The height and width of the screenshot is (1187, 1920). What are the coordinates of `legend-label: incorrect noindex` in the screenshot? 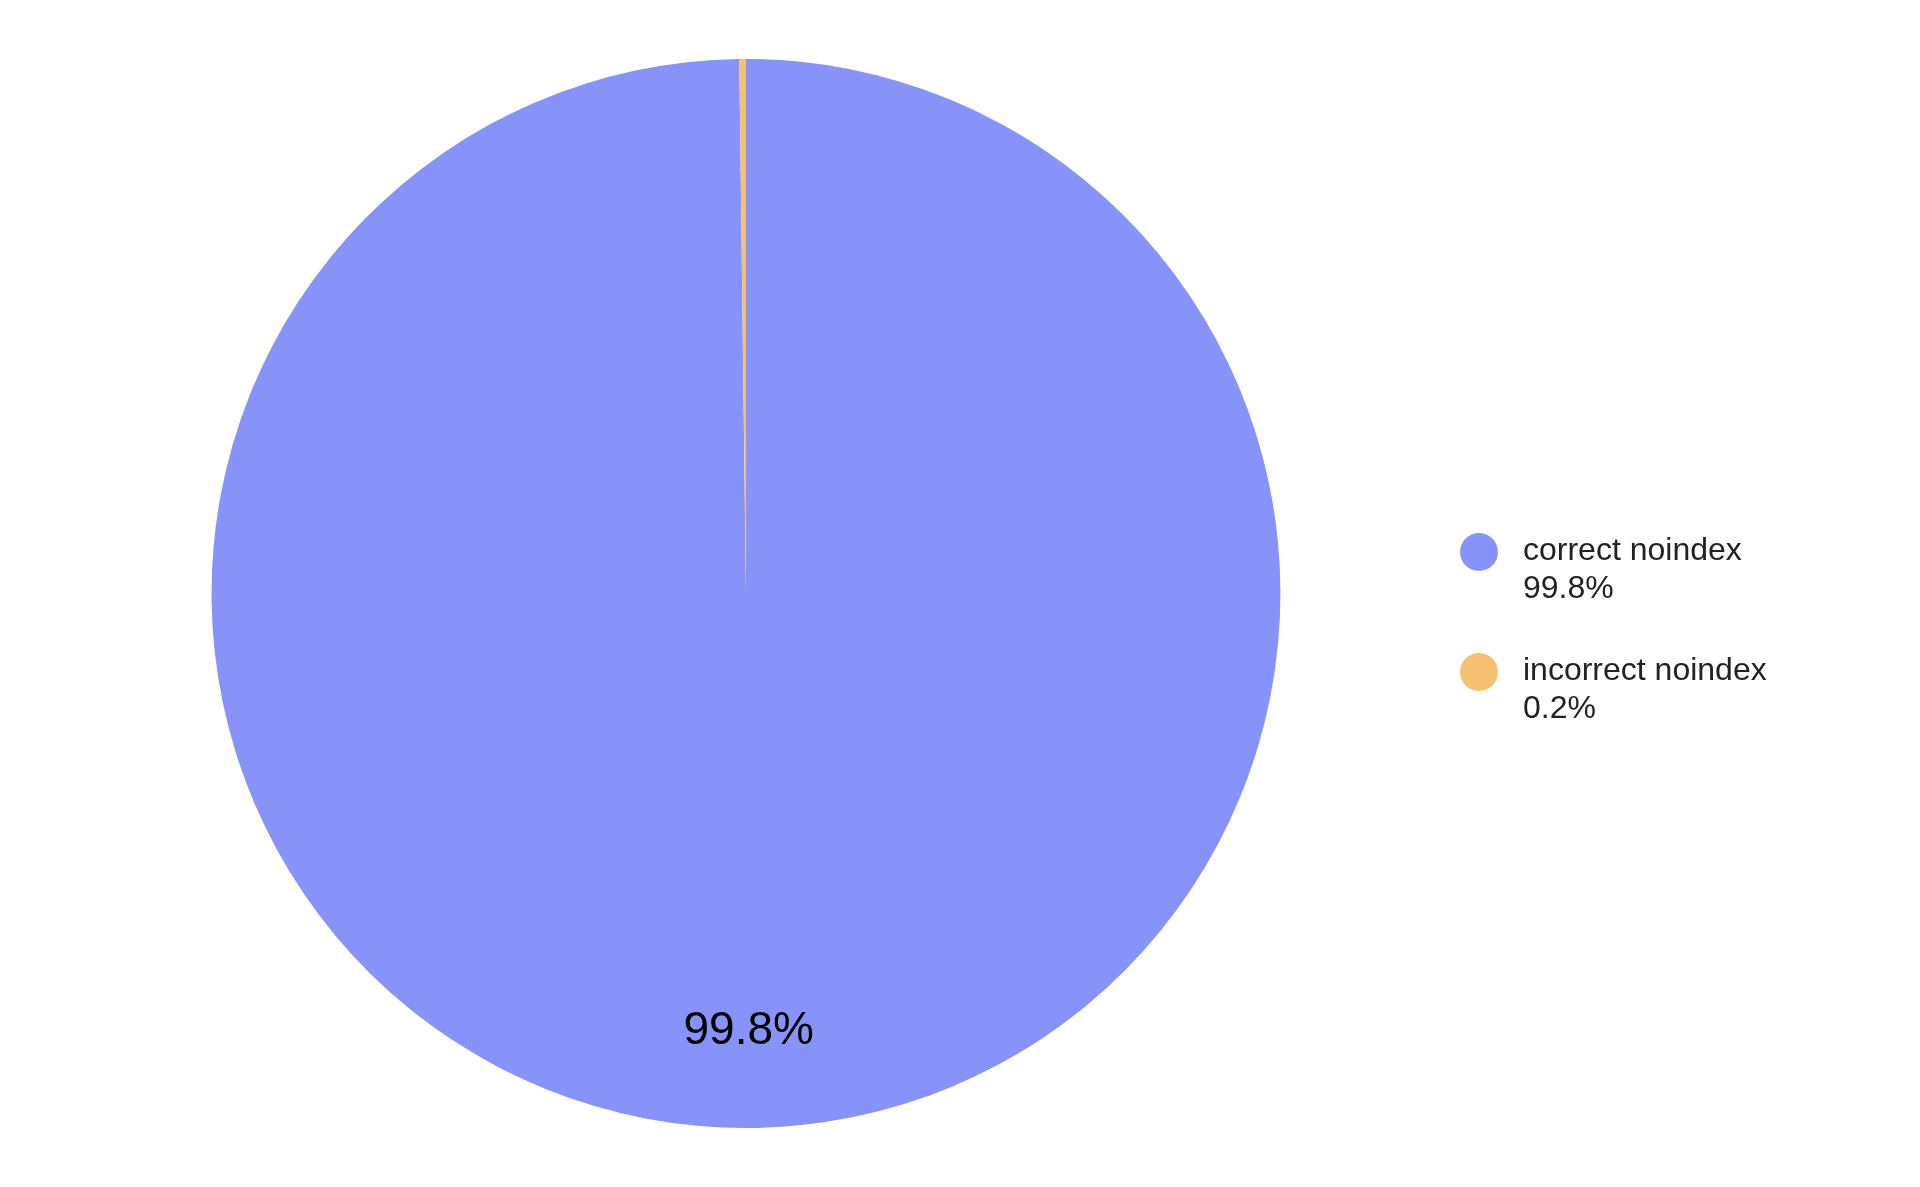 It's located at (1645, 669).